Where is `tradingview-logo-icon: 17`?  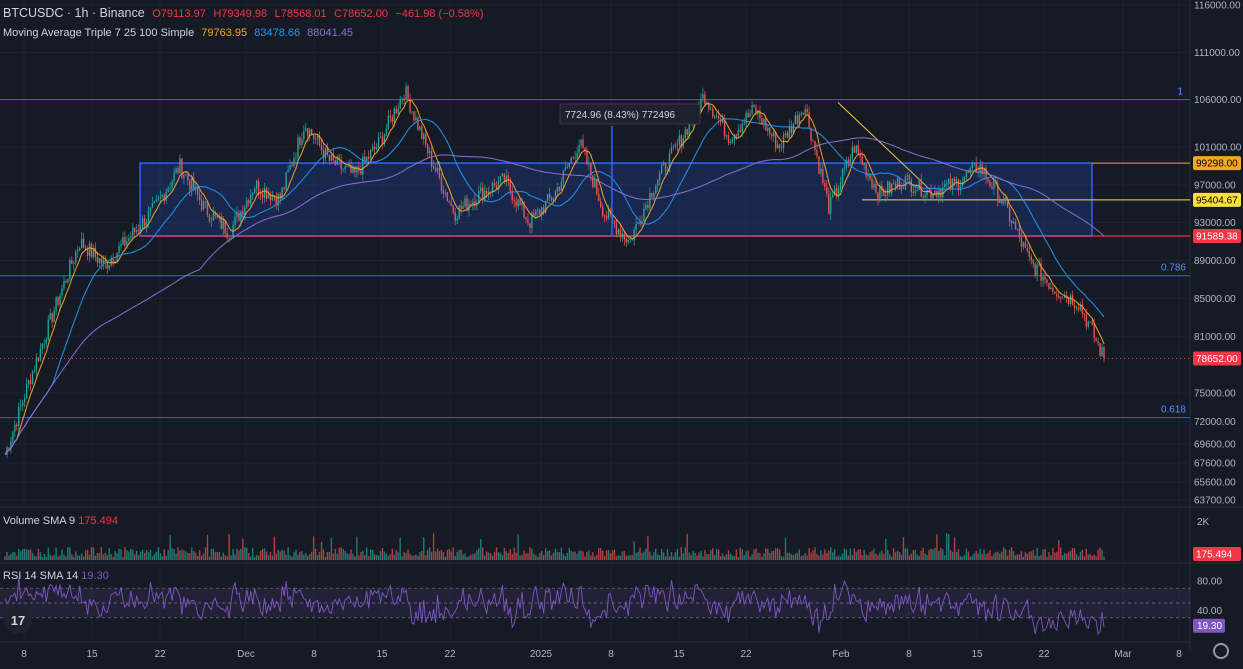
tradingview-logo-icon: 17 is located at coordinates (18, 620).